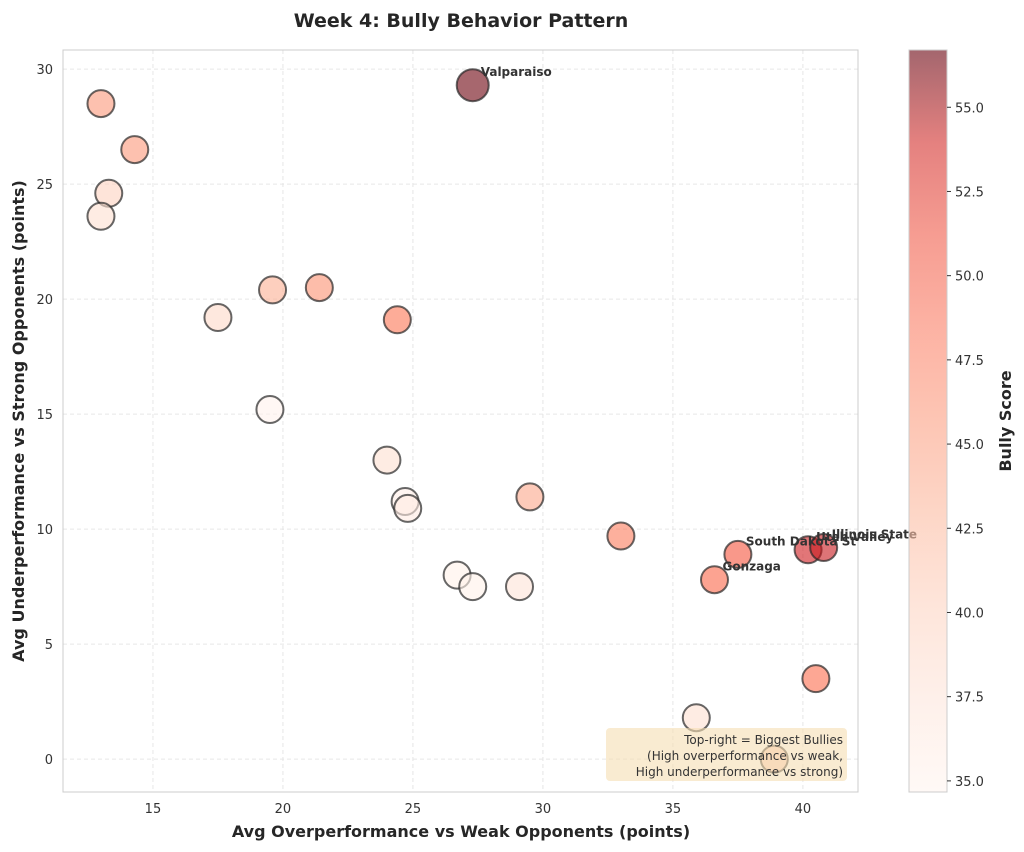 This screenshot has height=852, width=1024. Describe the element at coordinates (969, 445) in the screenshot. I see `colorbar-tick-label: 45.0` at that location.